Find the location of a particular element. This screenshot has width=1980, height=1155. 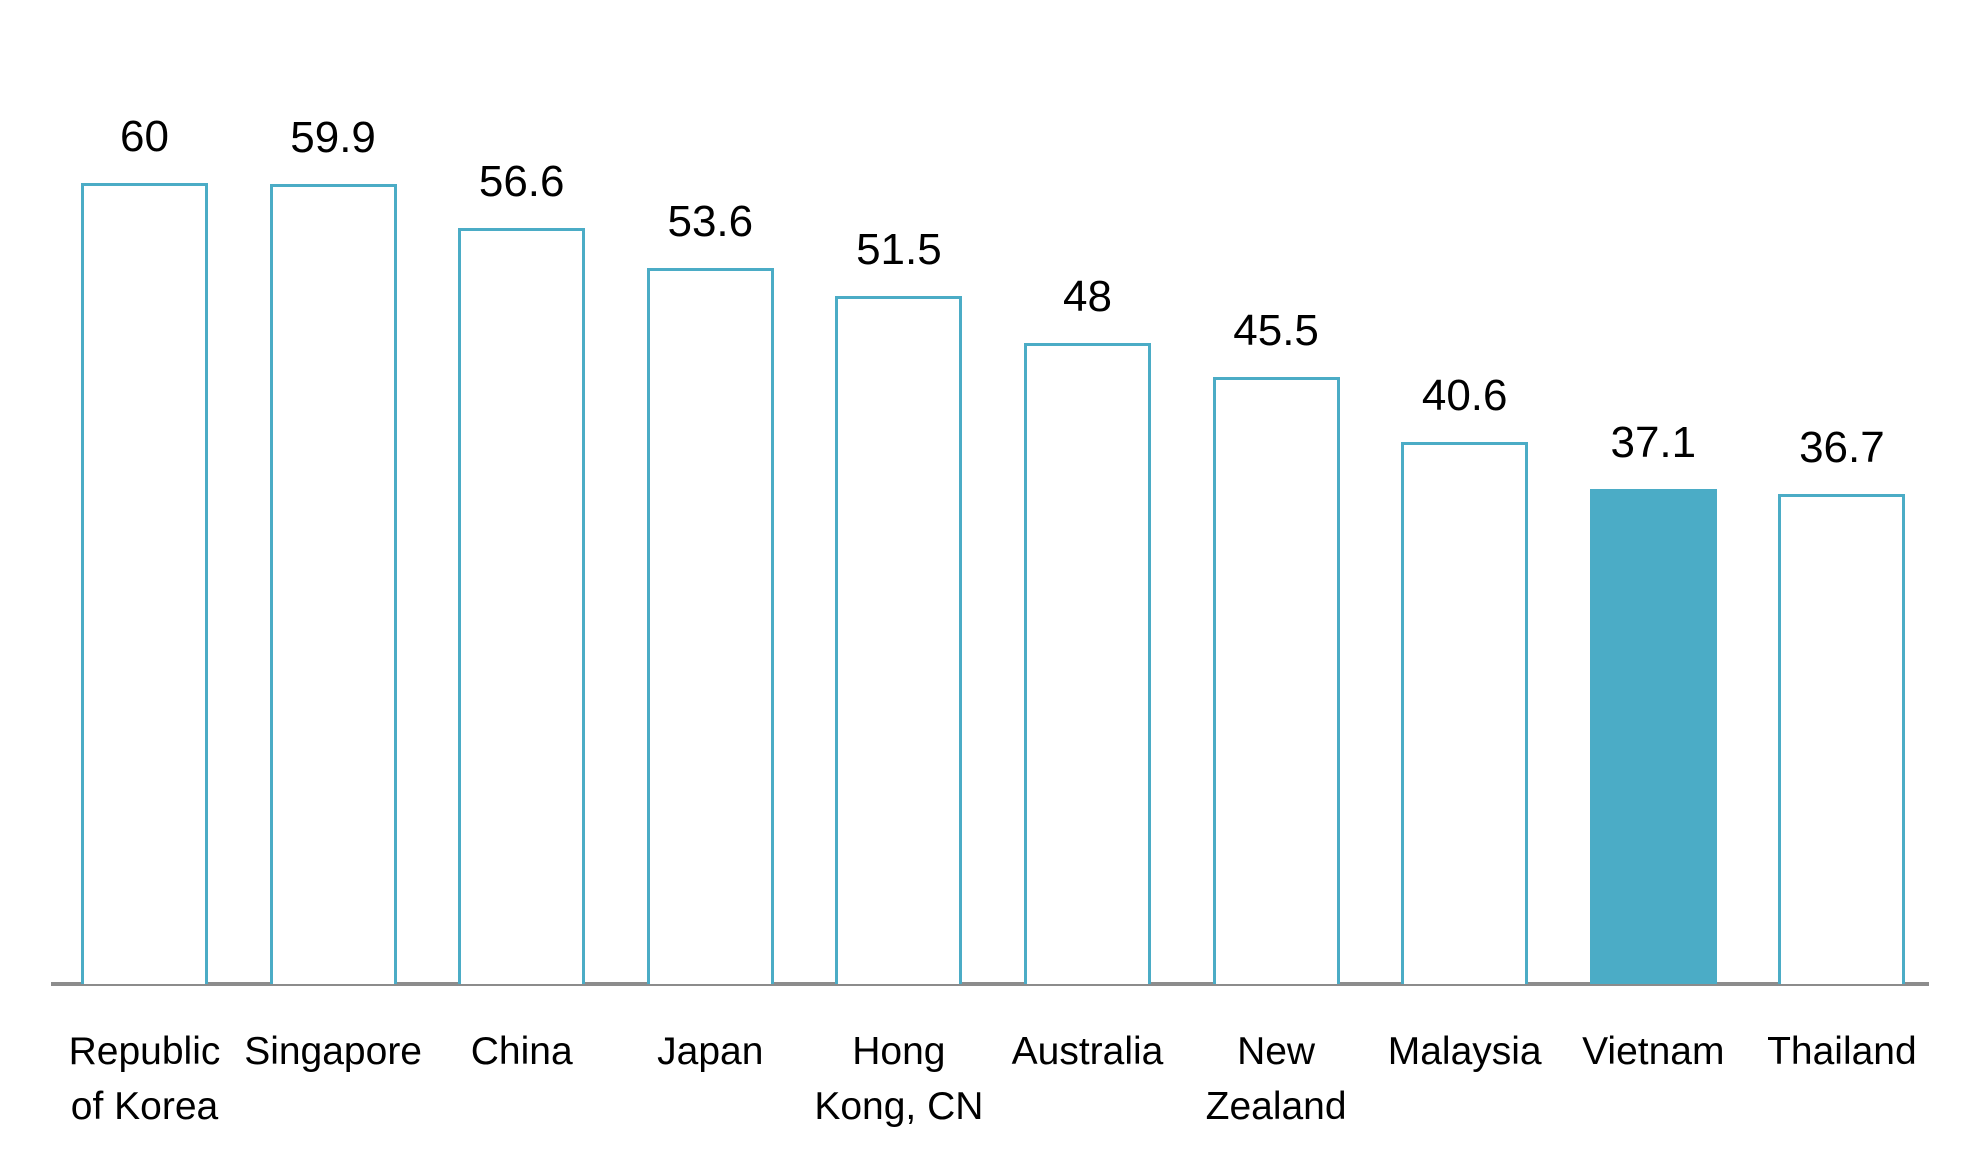

category-label: Thailand is located at coordinates (1842, 1051).